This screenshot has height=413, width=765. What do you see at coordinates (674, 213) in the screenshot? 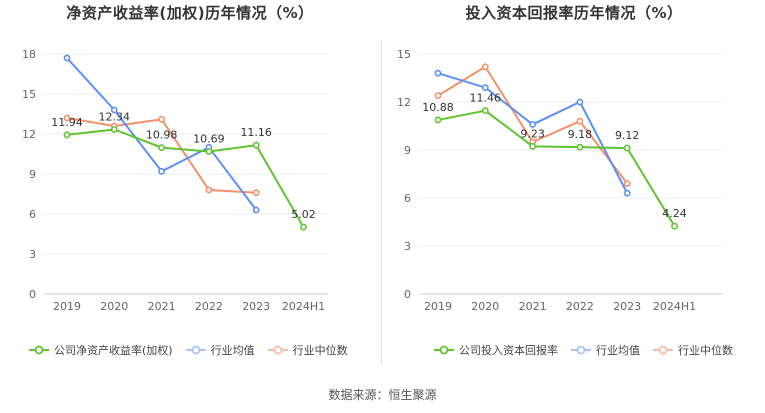
I see `data-label: 4.24` at bounding box center [674, 213].